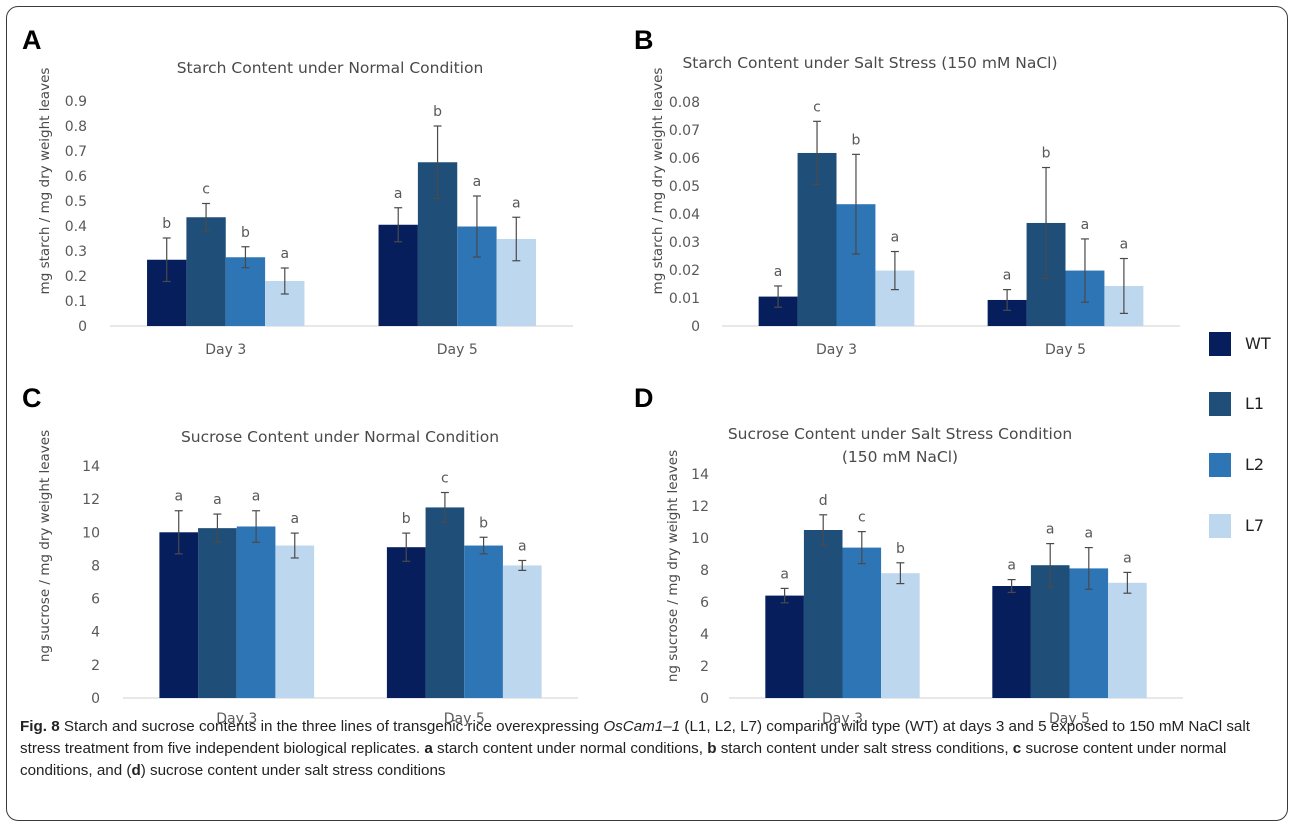 The image size is (1293, 827). What do you see at coordinates (91, 533) in the screenshot?
I see `y-tick-label-c: 10` at bounding box center [91, 533].